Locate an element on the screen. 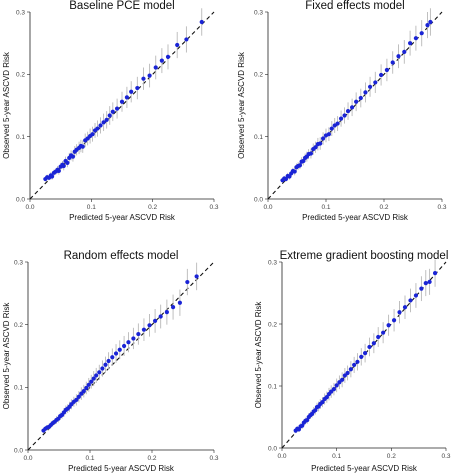  y-axis-label: Observed 5-year ASCVD Risk is located at coordinates (6, 105).